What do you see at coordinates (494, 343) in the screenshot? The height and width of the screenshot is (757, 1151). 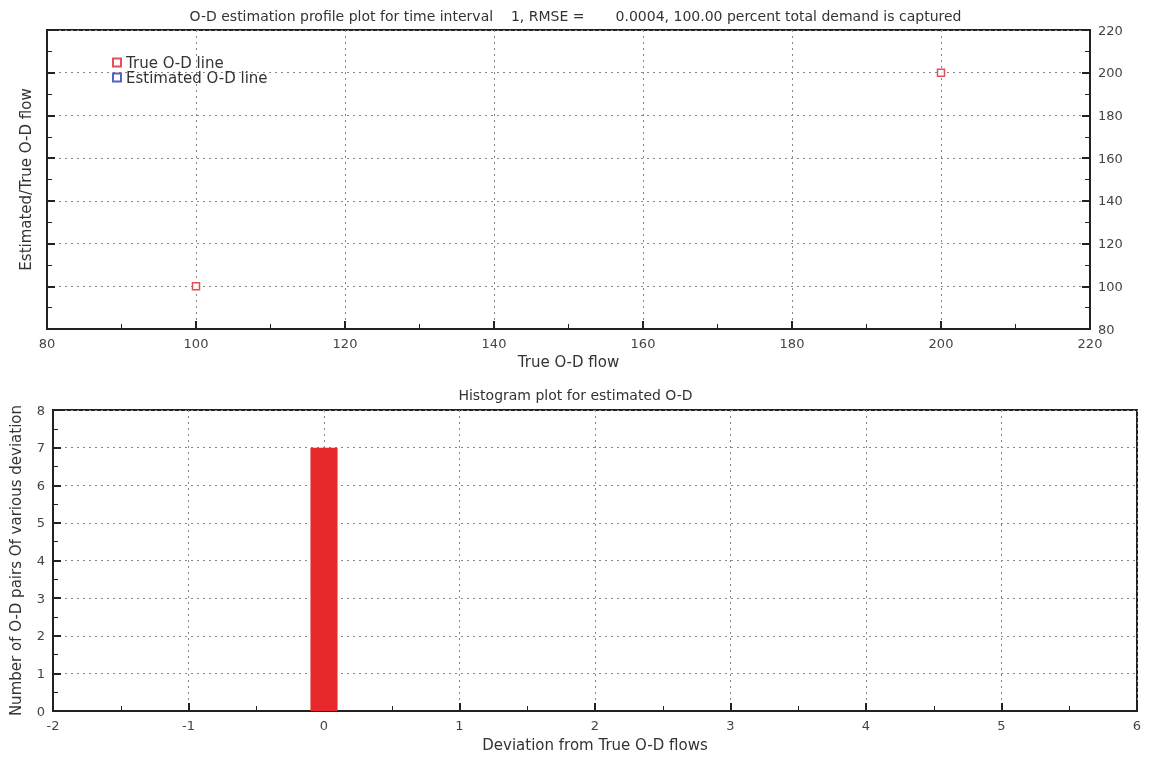 I see `x-tick-label: 140` at bounding box center [494, 343].